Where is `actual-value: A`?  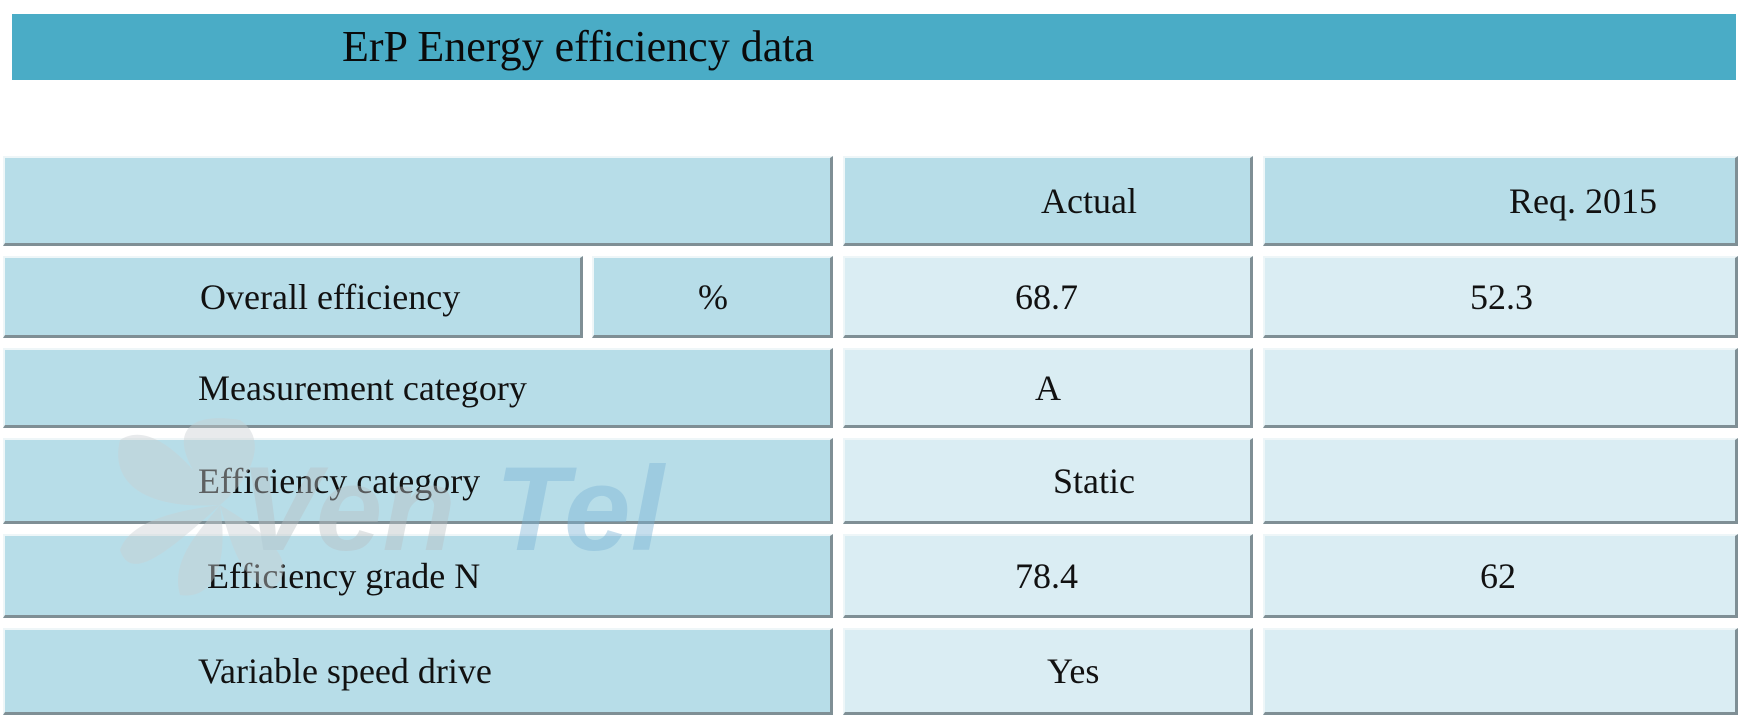 actual-value: A is located at coordinates (1048, 387).